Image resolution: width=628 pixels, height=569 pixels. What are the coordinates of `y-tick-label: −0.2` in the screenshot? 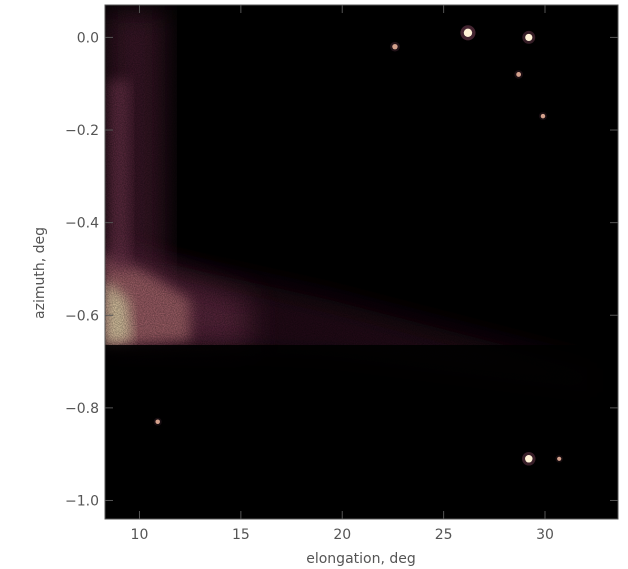 It's located at (82, 131).